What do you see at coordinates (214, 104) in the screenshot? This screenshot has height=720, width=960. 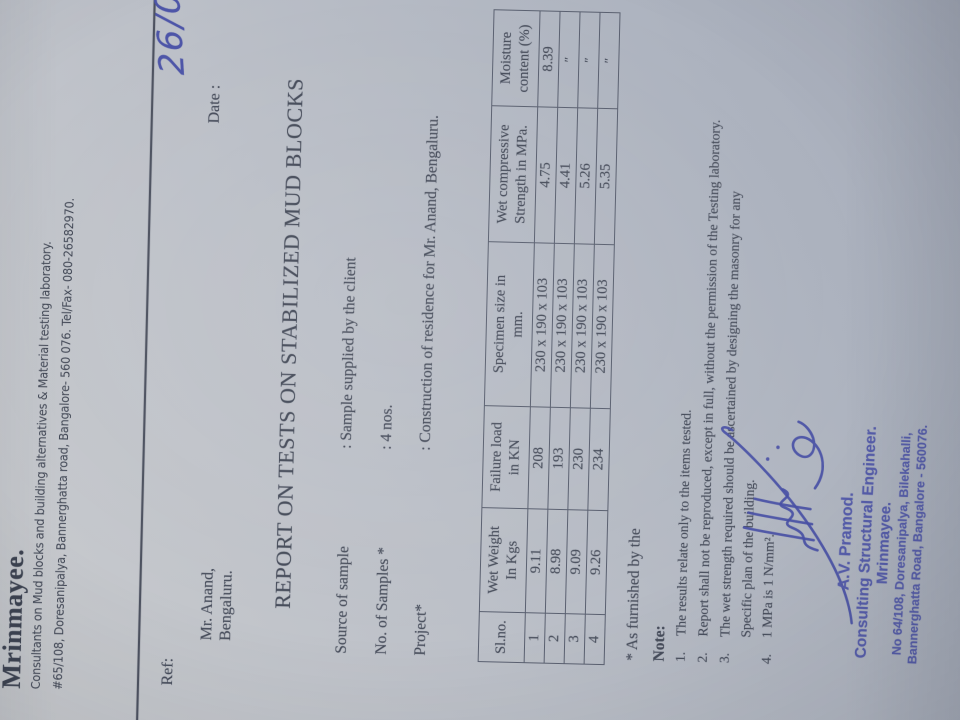 I see `date-label: Date :` at bounding box center [214, 104].